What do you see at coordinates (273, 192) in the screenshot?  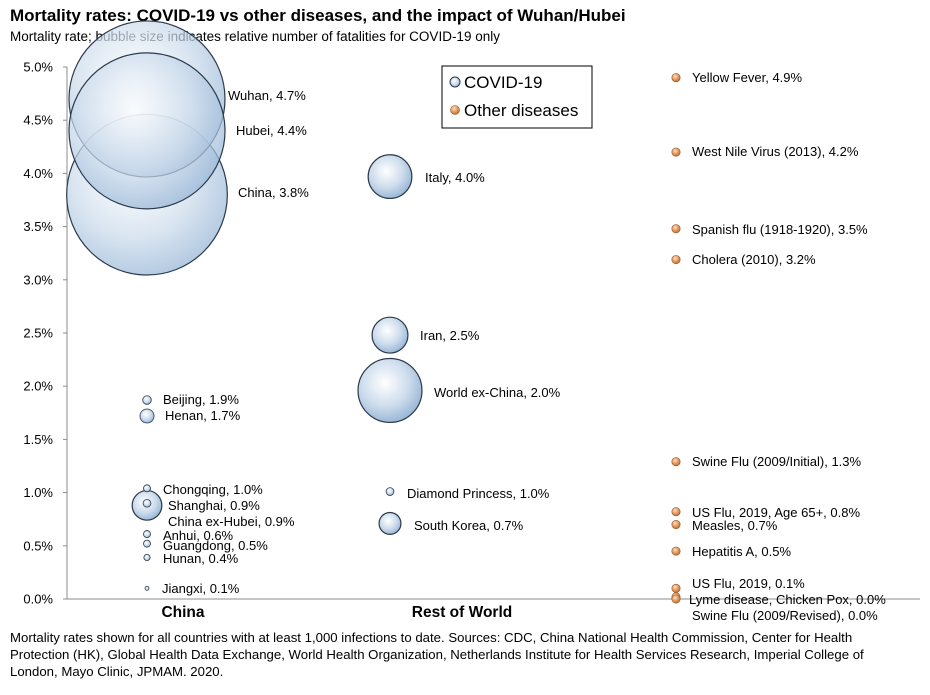 I see `label-china-3-8: China, 3.8%` at bounding box center [273, 192].